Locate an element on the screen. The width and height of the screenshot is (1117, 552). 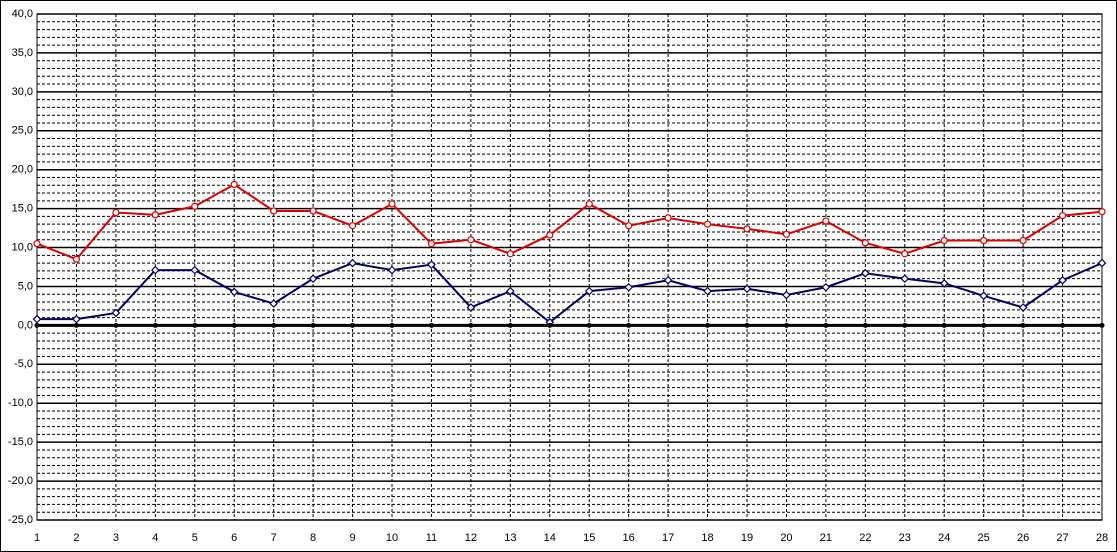
x-tick-label: 26 is located at coordinates (1023, 538).